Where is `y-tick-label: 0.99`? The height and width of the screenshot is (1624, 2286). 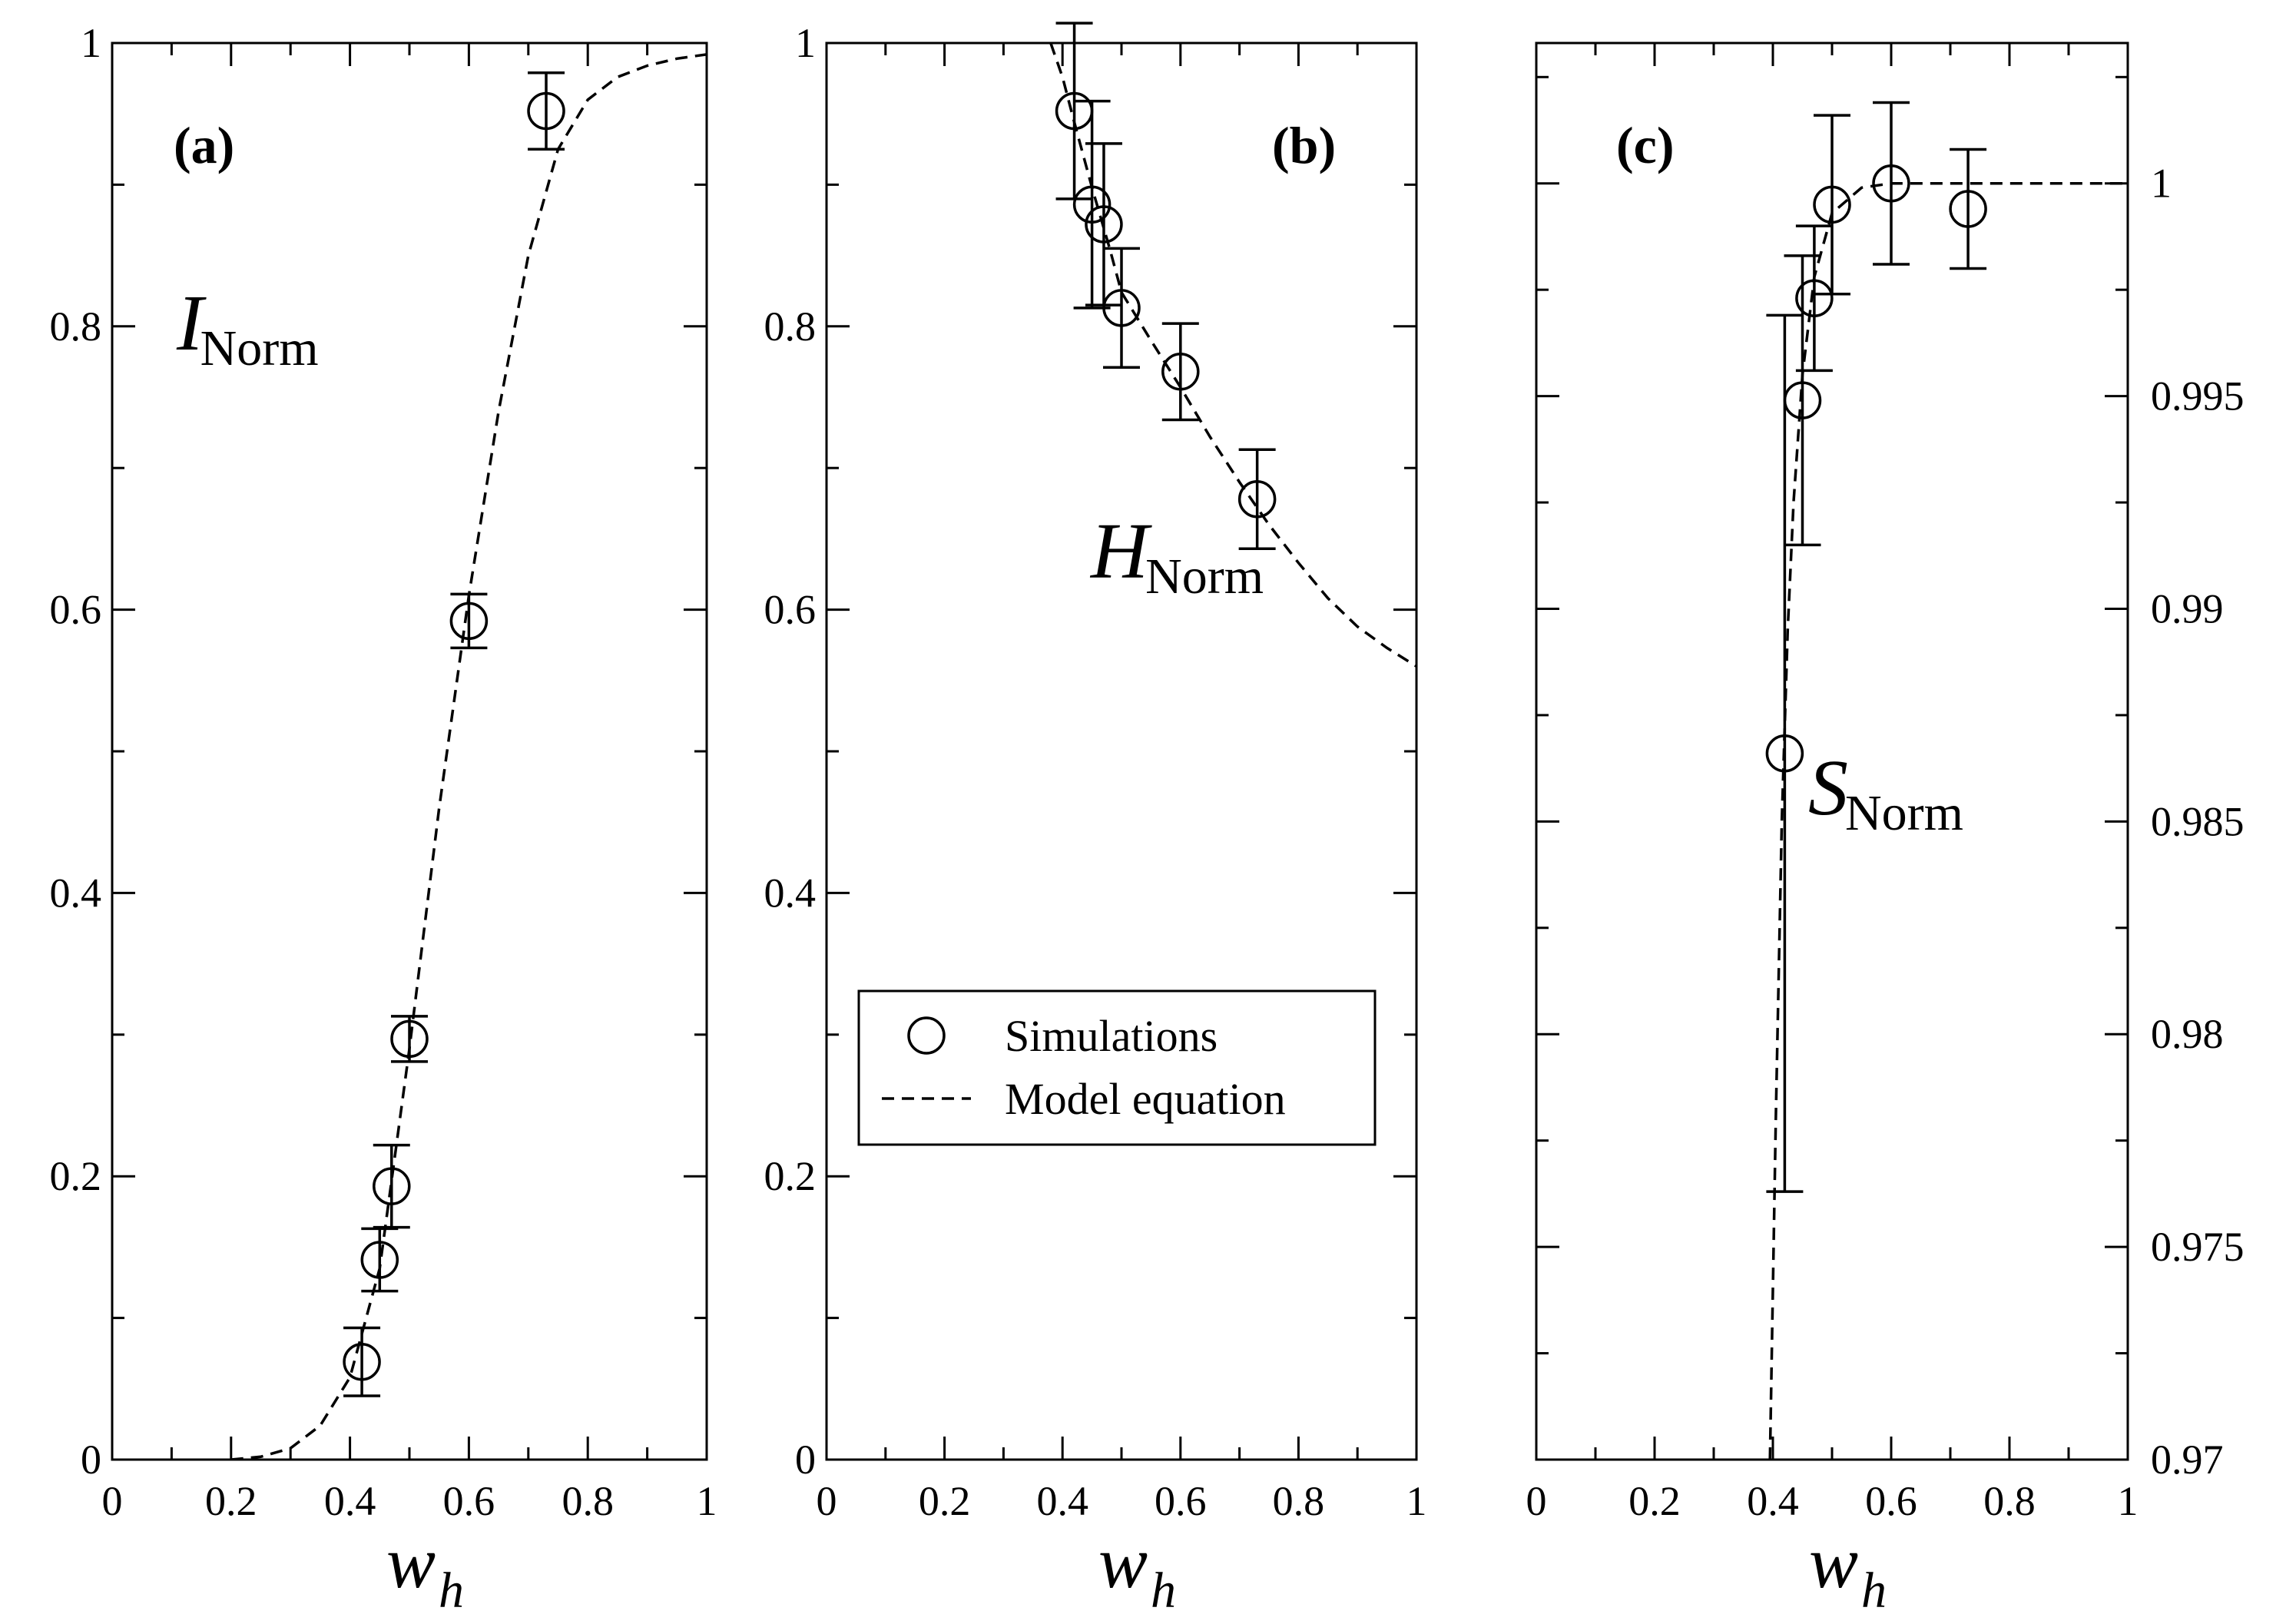
y-tick-label: 0.99 is located at coordinates (2187, 608).